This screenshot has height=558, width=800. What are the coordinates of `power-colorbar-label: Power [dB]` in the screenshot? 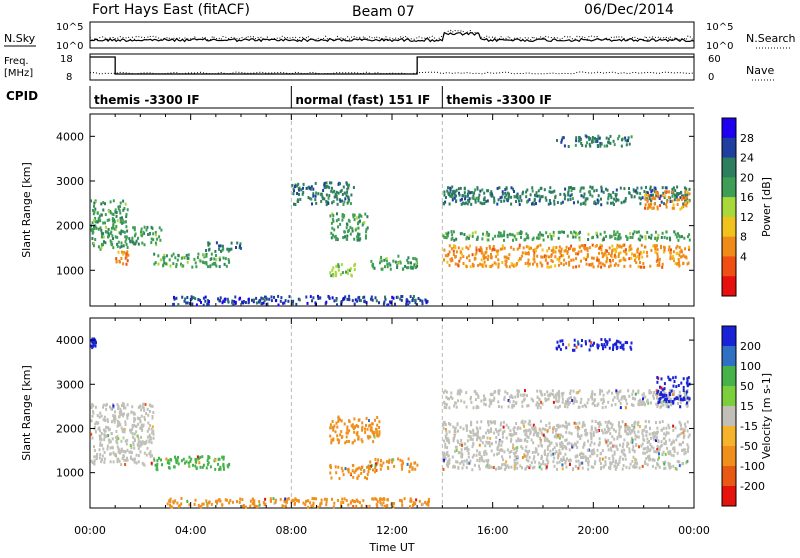 It's located at (766, 207).